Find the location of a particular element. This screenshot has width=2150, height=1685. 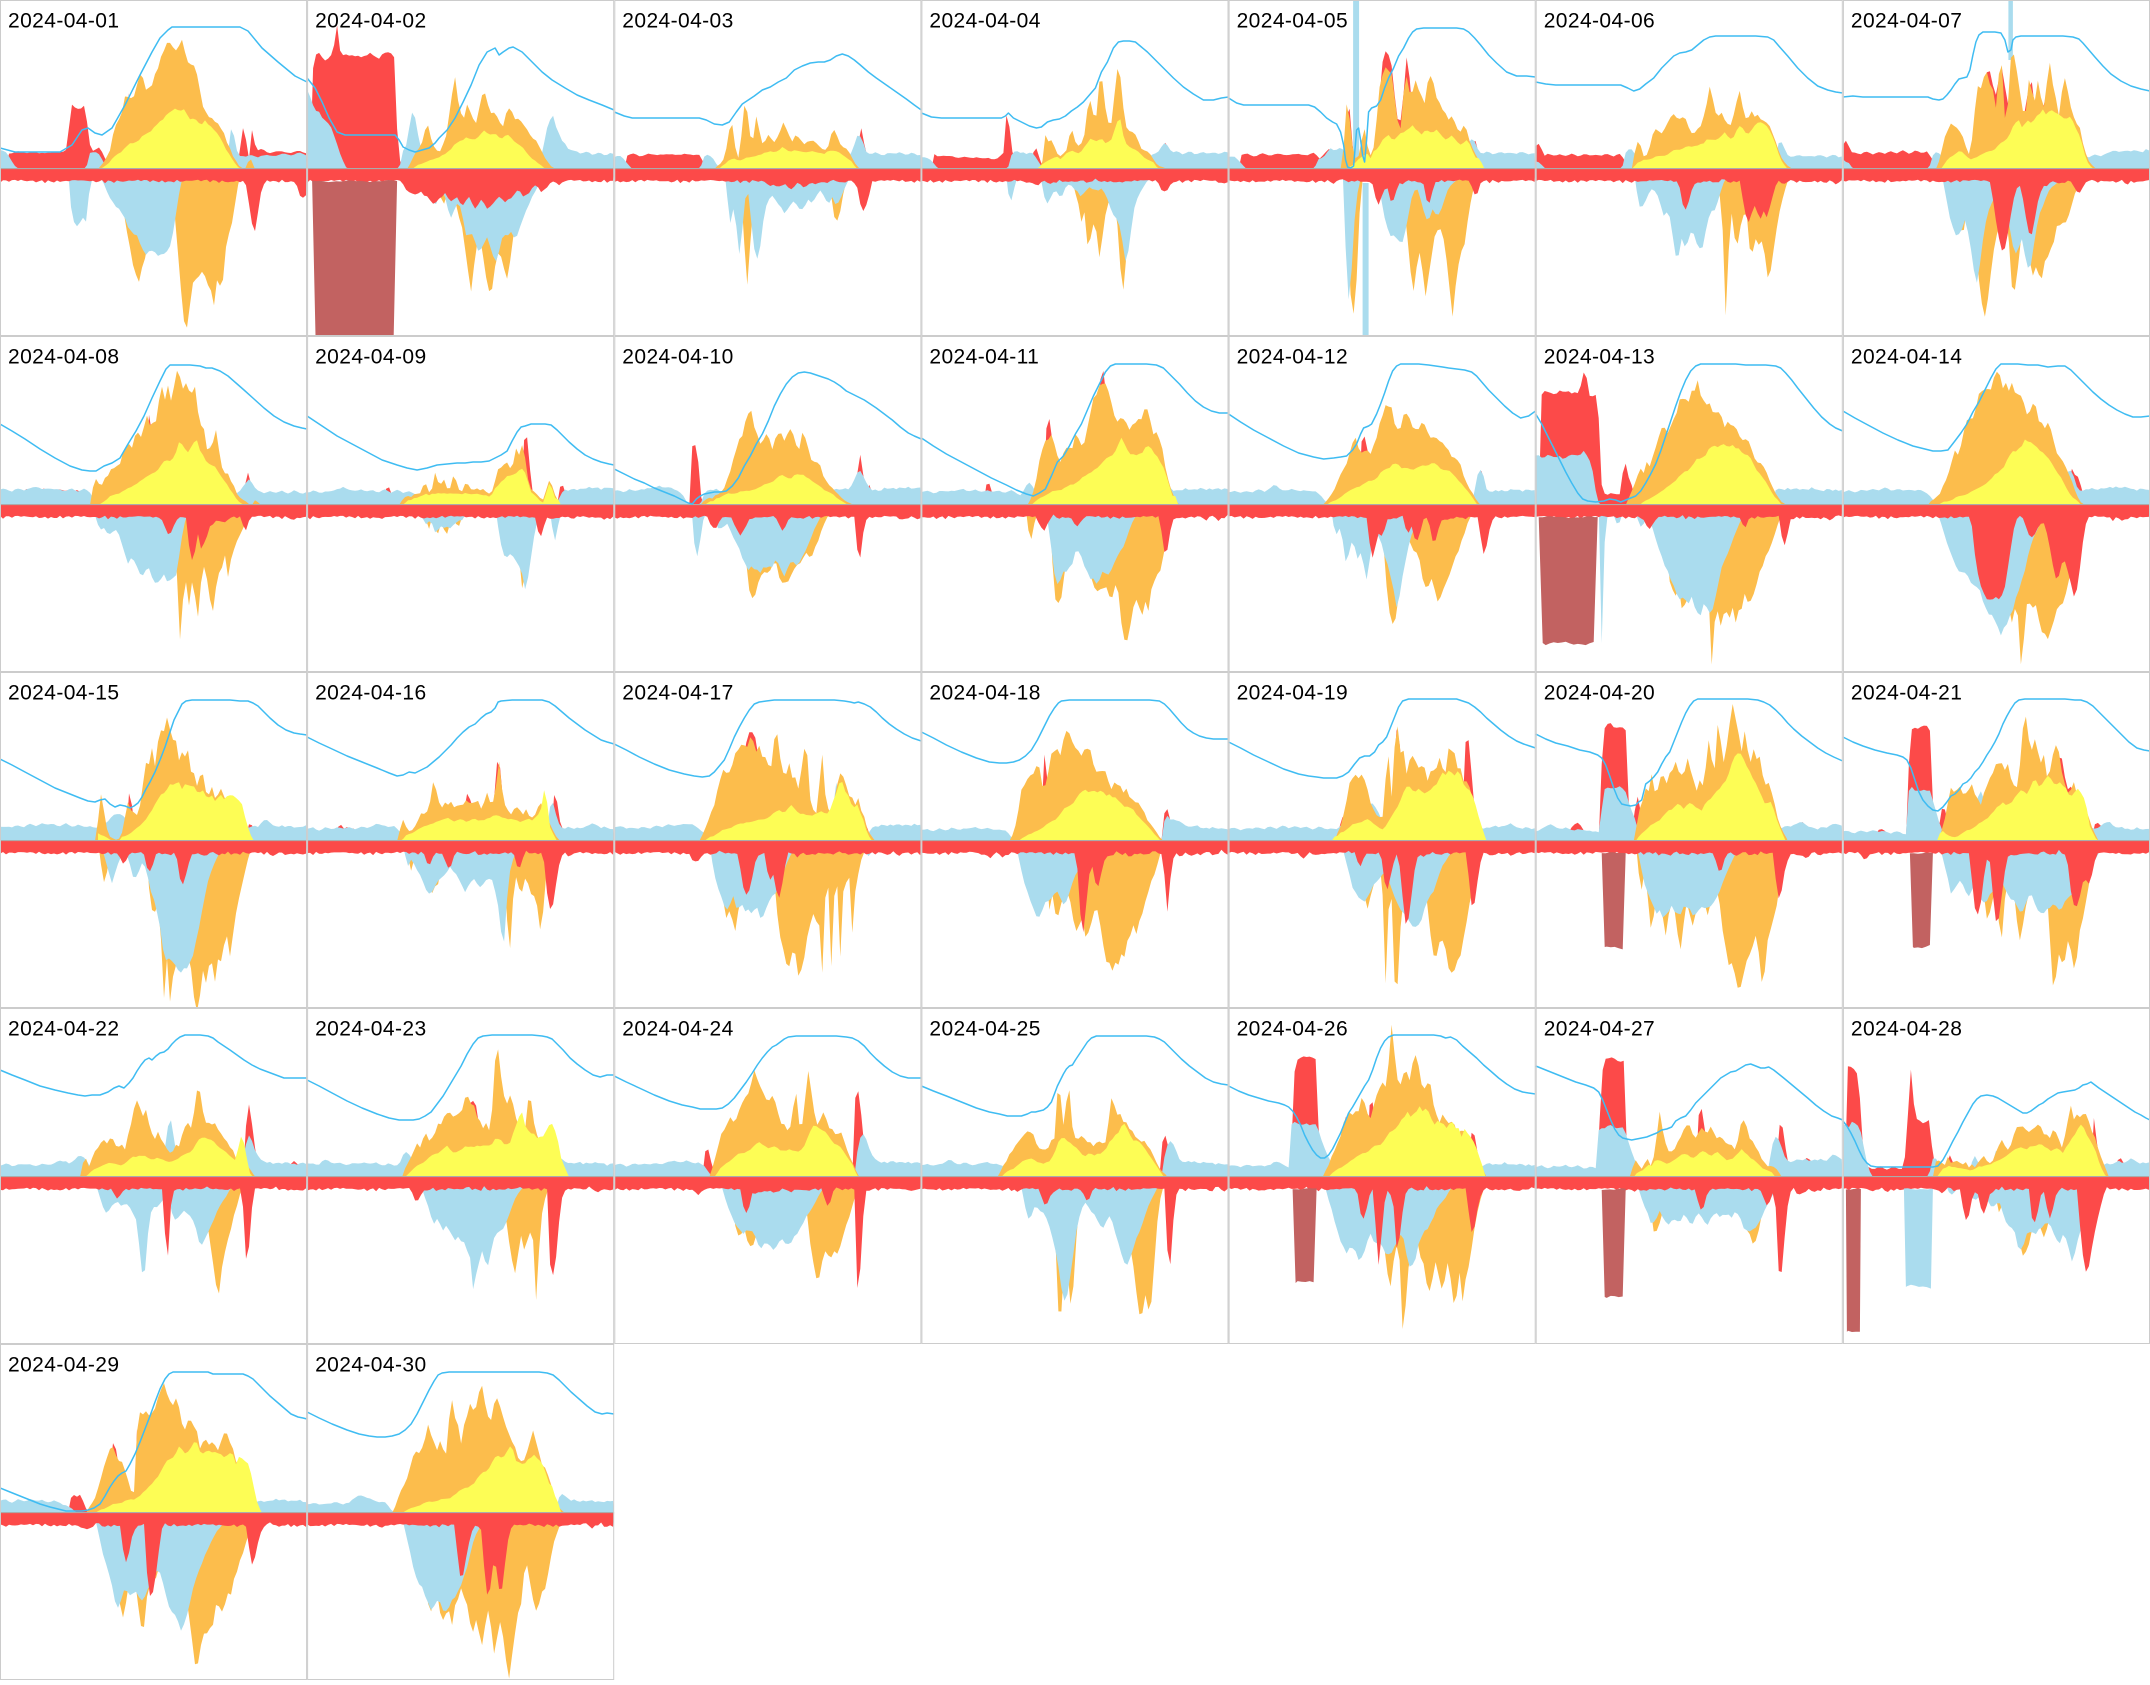

svg-text: 2024-04-24 is located at coordinates (677, 1029).